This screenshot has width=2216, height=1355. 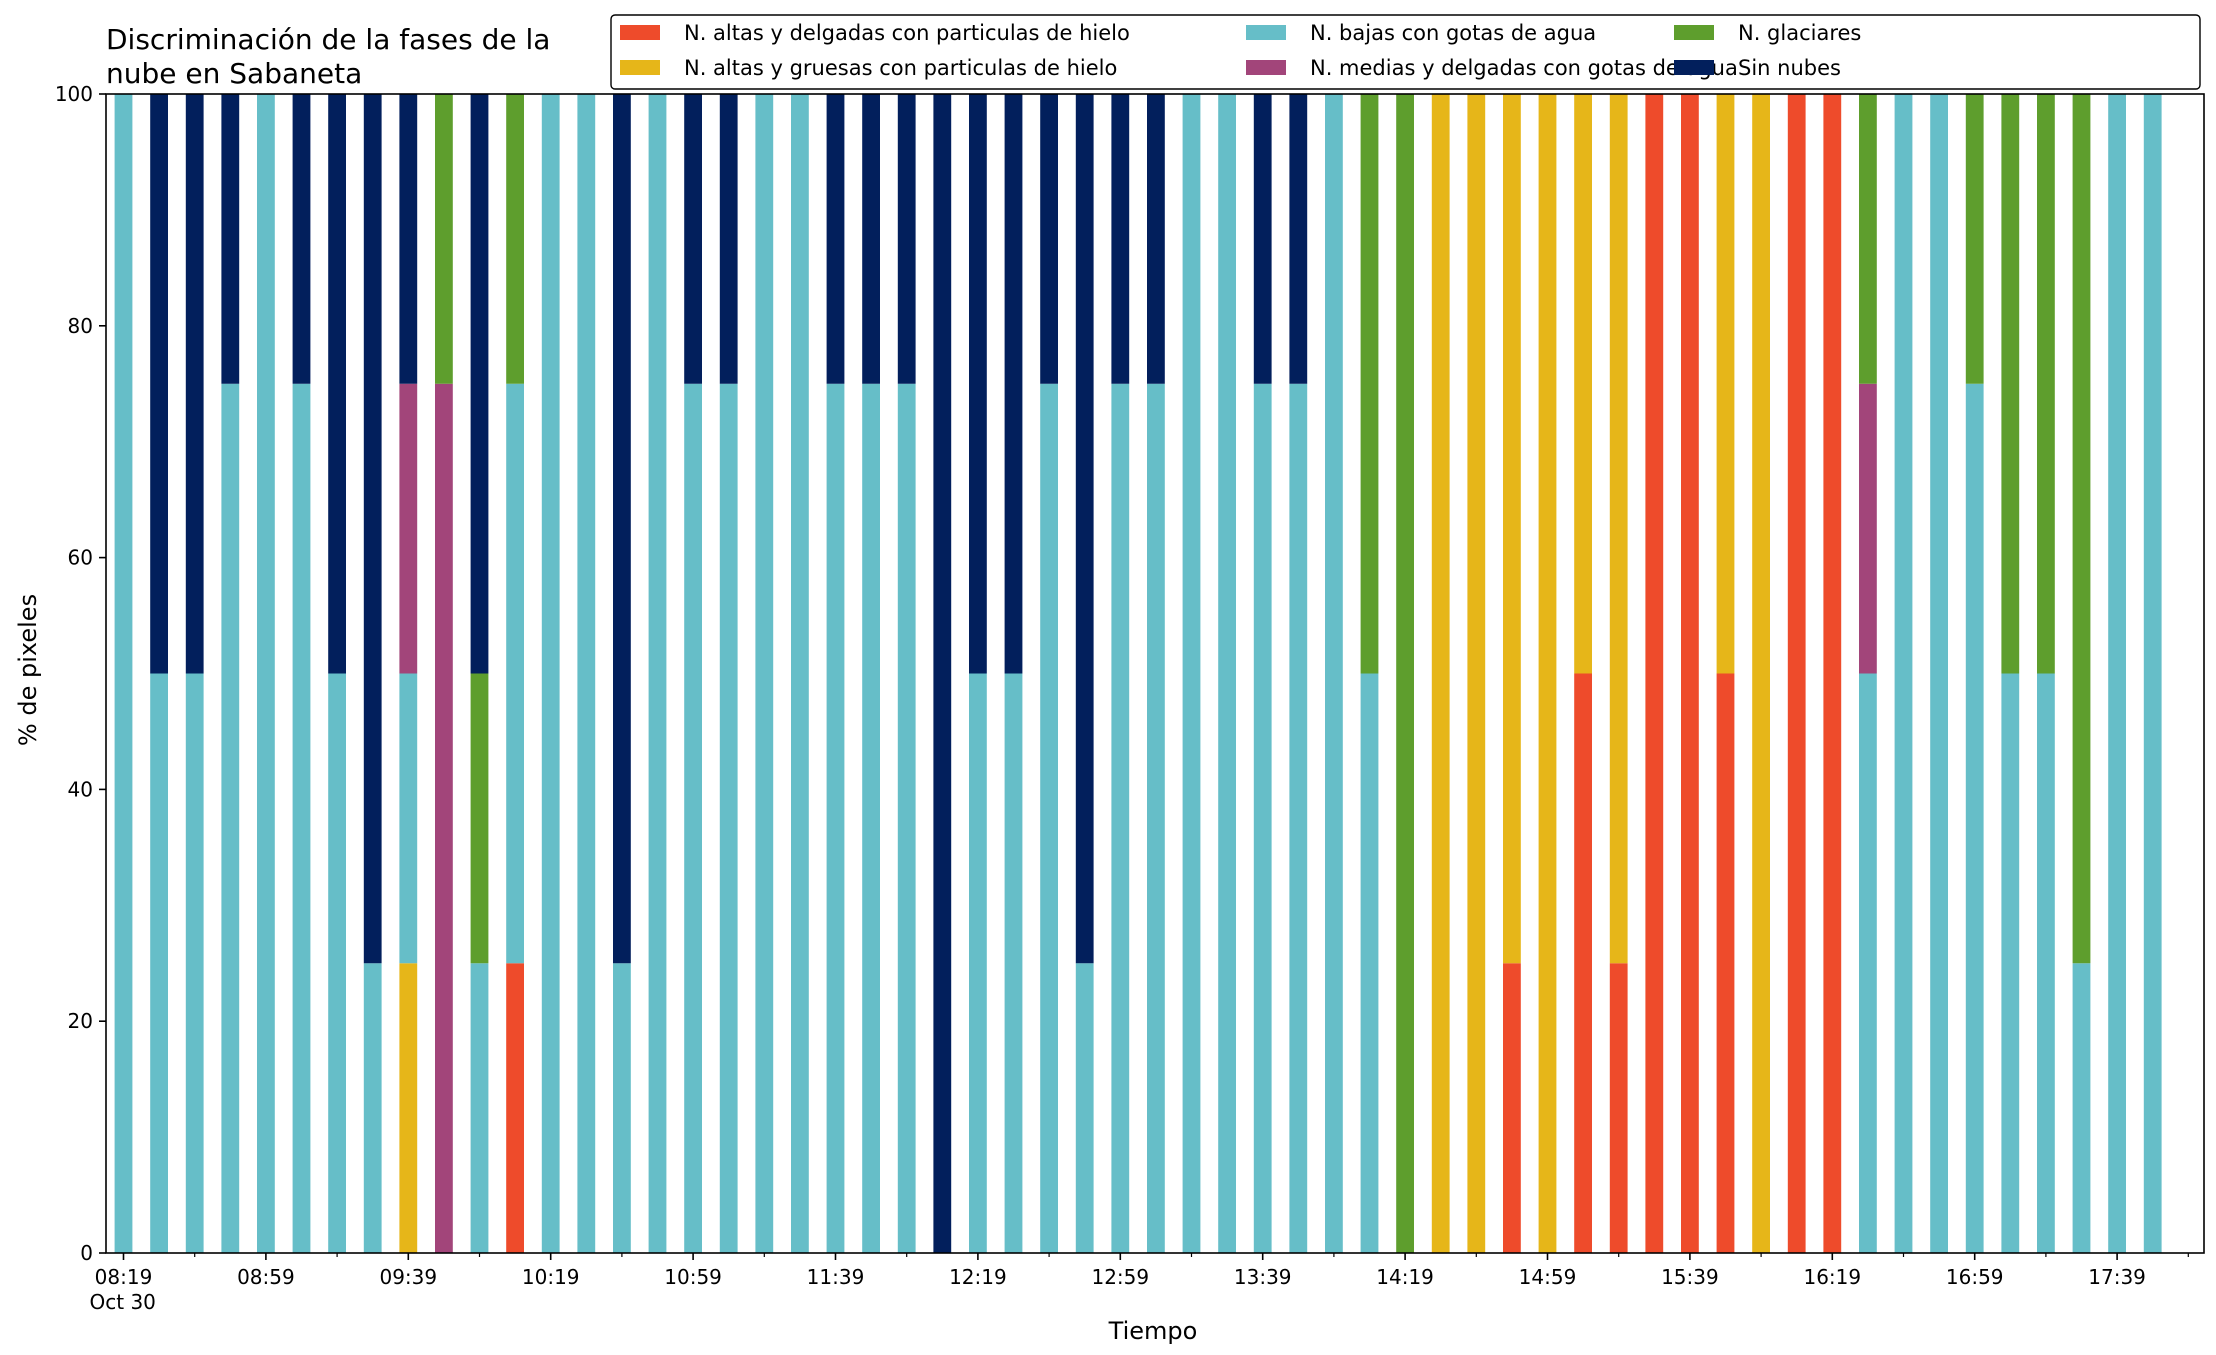 What do you see at coordinates (337, 963) in the screenshot?
I see `bar-segment-6-s2` at bounding box center [337, 963].